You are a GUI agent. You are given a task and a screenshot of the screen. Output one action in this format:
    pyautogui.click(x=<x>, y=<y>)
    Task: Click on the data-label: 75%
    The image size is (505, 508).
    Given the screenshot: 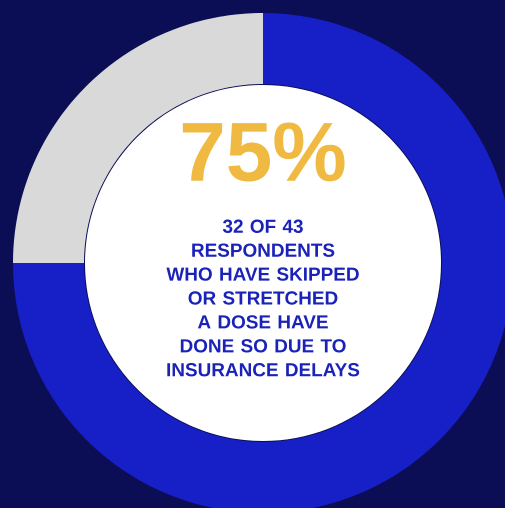 What is the action you would take?
    pyautogui.click(x=263, y=152)
    